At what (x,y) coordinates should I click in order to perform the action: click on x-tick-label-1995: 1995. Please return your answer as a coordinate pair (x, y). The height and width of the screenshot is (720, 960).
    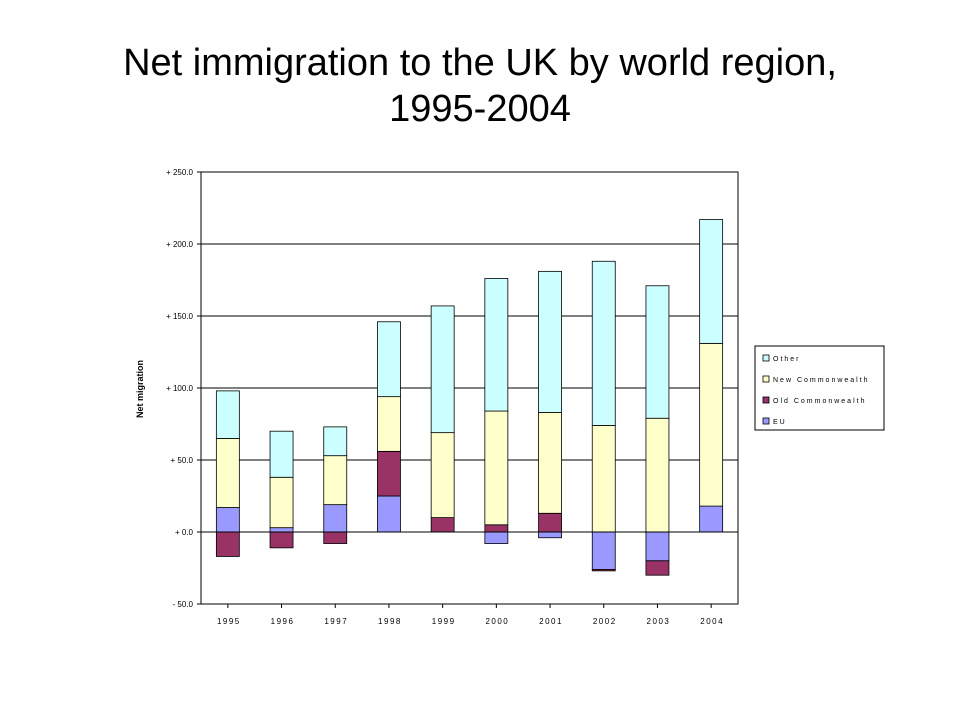
    Looking at the image, I should click on (229, 621).